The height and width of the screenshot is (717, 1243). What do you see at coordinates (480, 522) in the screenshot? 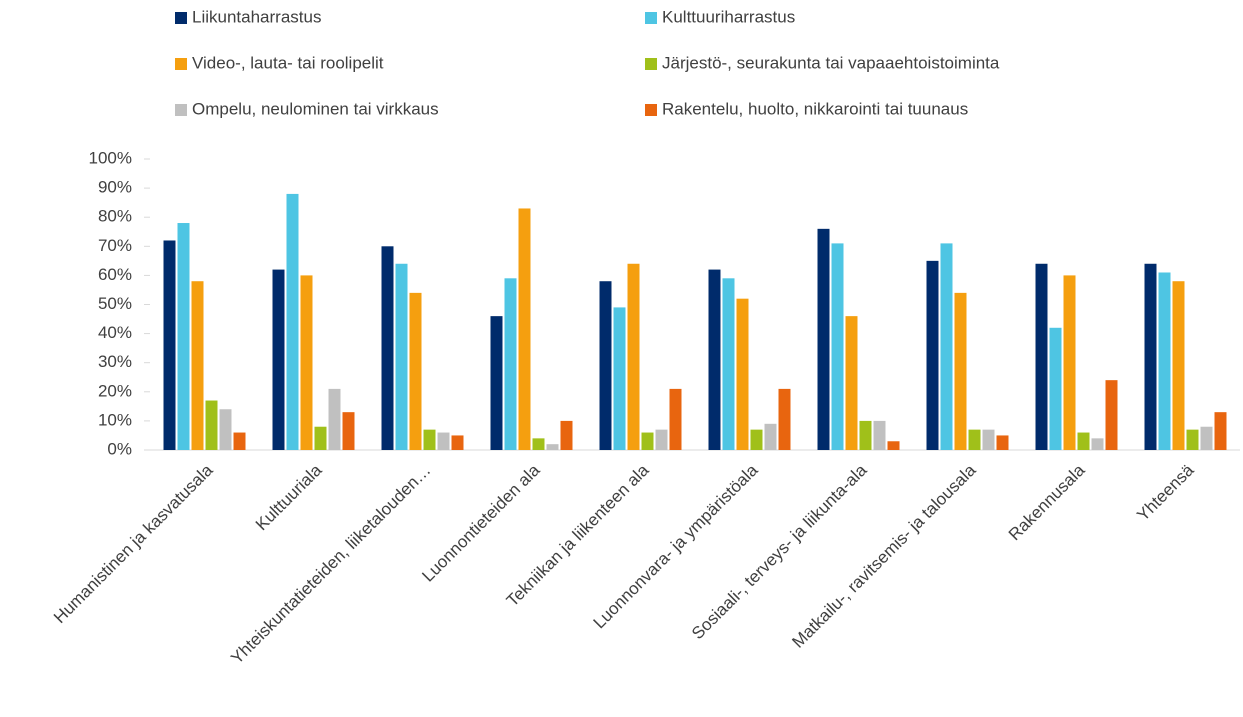
I see `x-tick-label: Luonnontieteiden ala` at bounding box center [480, 522].